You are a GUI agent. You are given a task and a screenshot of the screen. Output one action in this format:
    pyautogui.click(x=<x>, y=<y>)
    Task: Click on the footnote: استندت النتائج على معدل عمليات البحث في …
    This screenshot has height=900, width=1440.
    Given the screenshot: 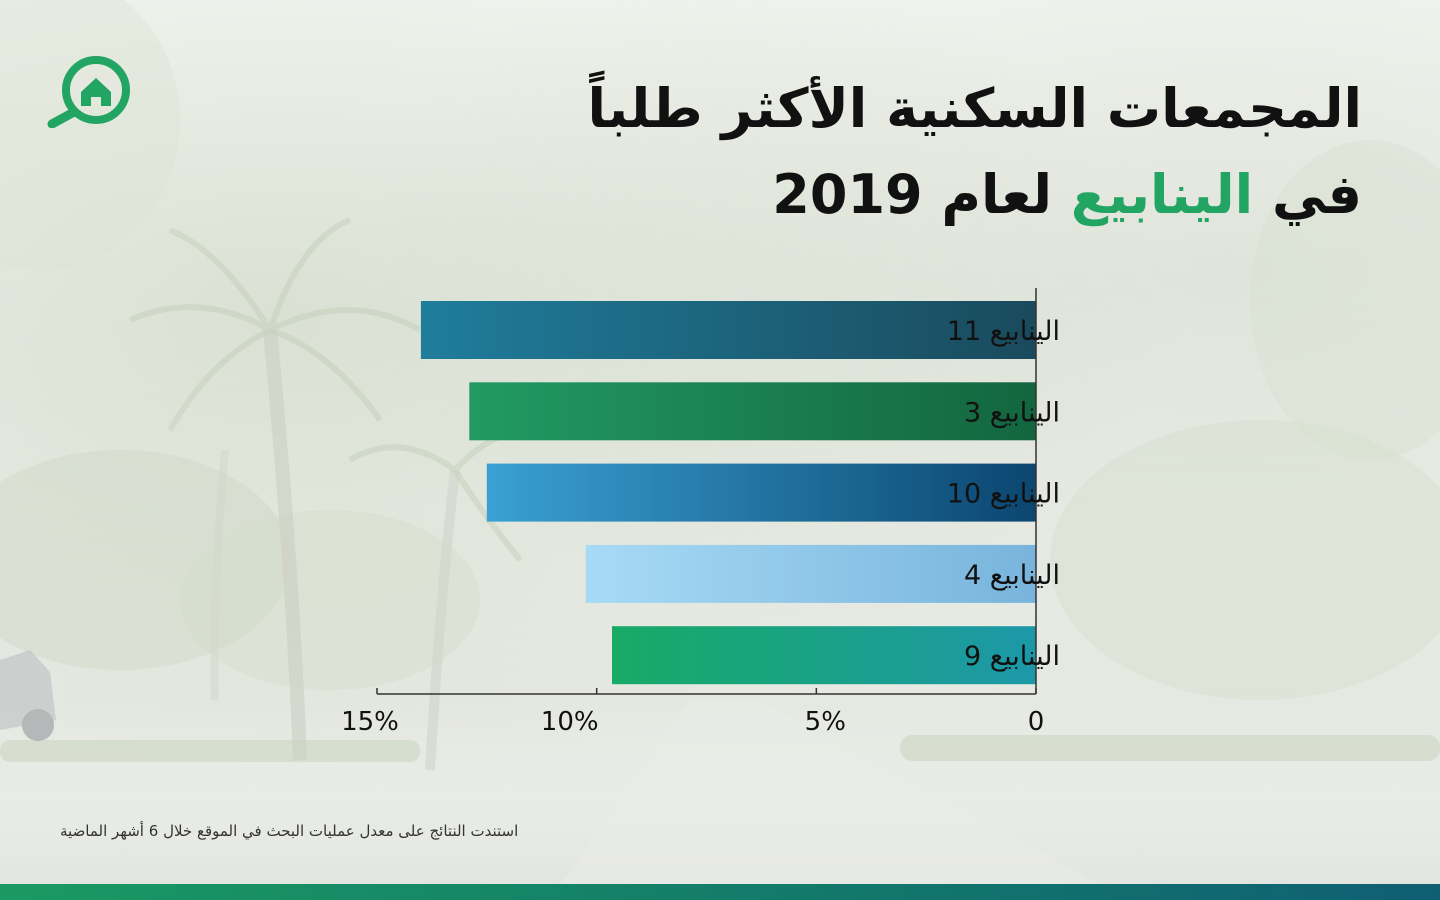 What is the action you would take?
    pyautogui.click(x=289, y=831)
    